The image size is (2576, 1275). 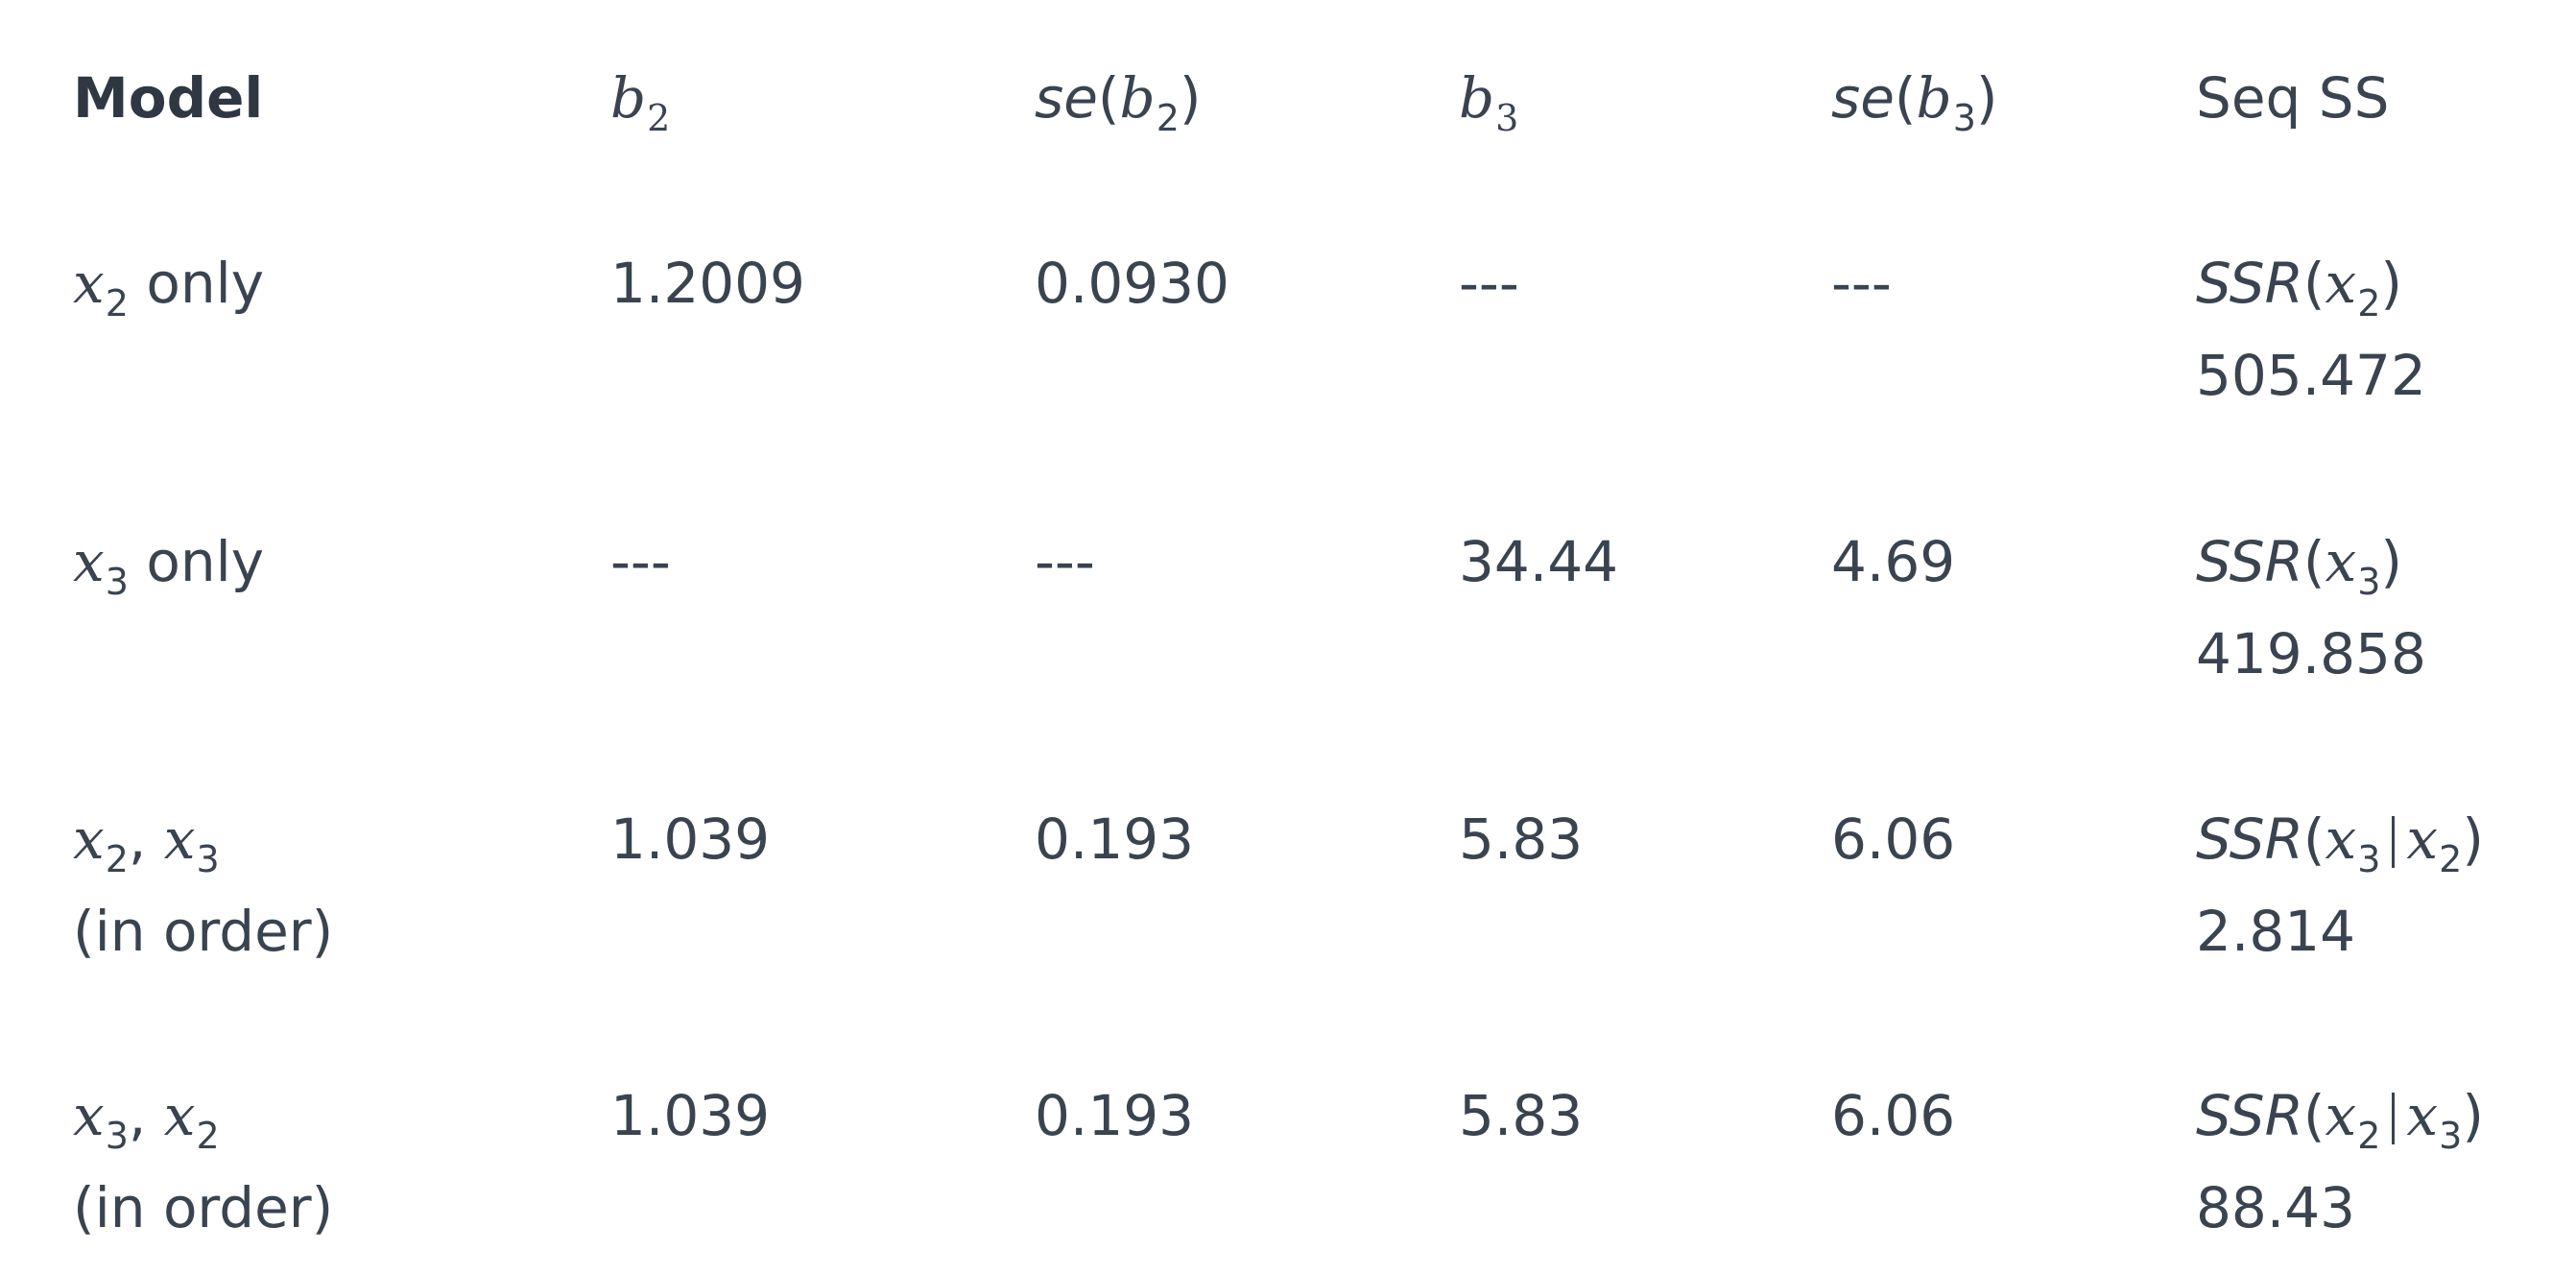 What do you see at coordinates (690, 1115) in the screenshot?
I see `row4-b2: 1.039` at bounding box center [690, 1115].